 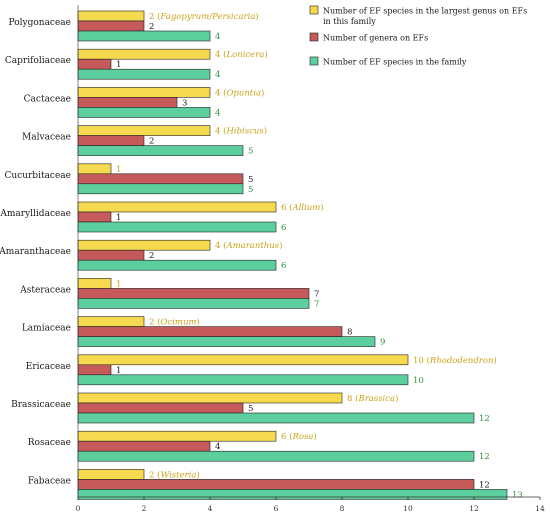 What do you see at coordinates (382, 343) in the screenshot?
I see `data-label-lamiaceae-series-3: 9` at bounding box center [382, 343].